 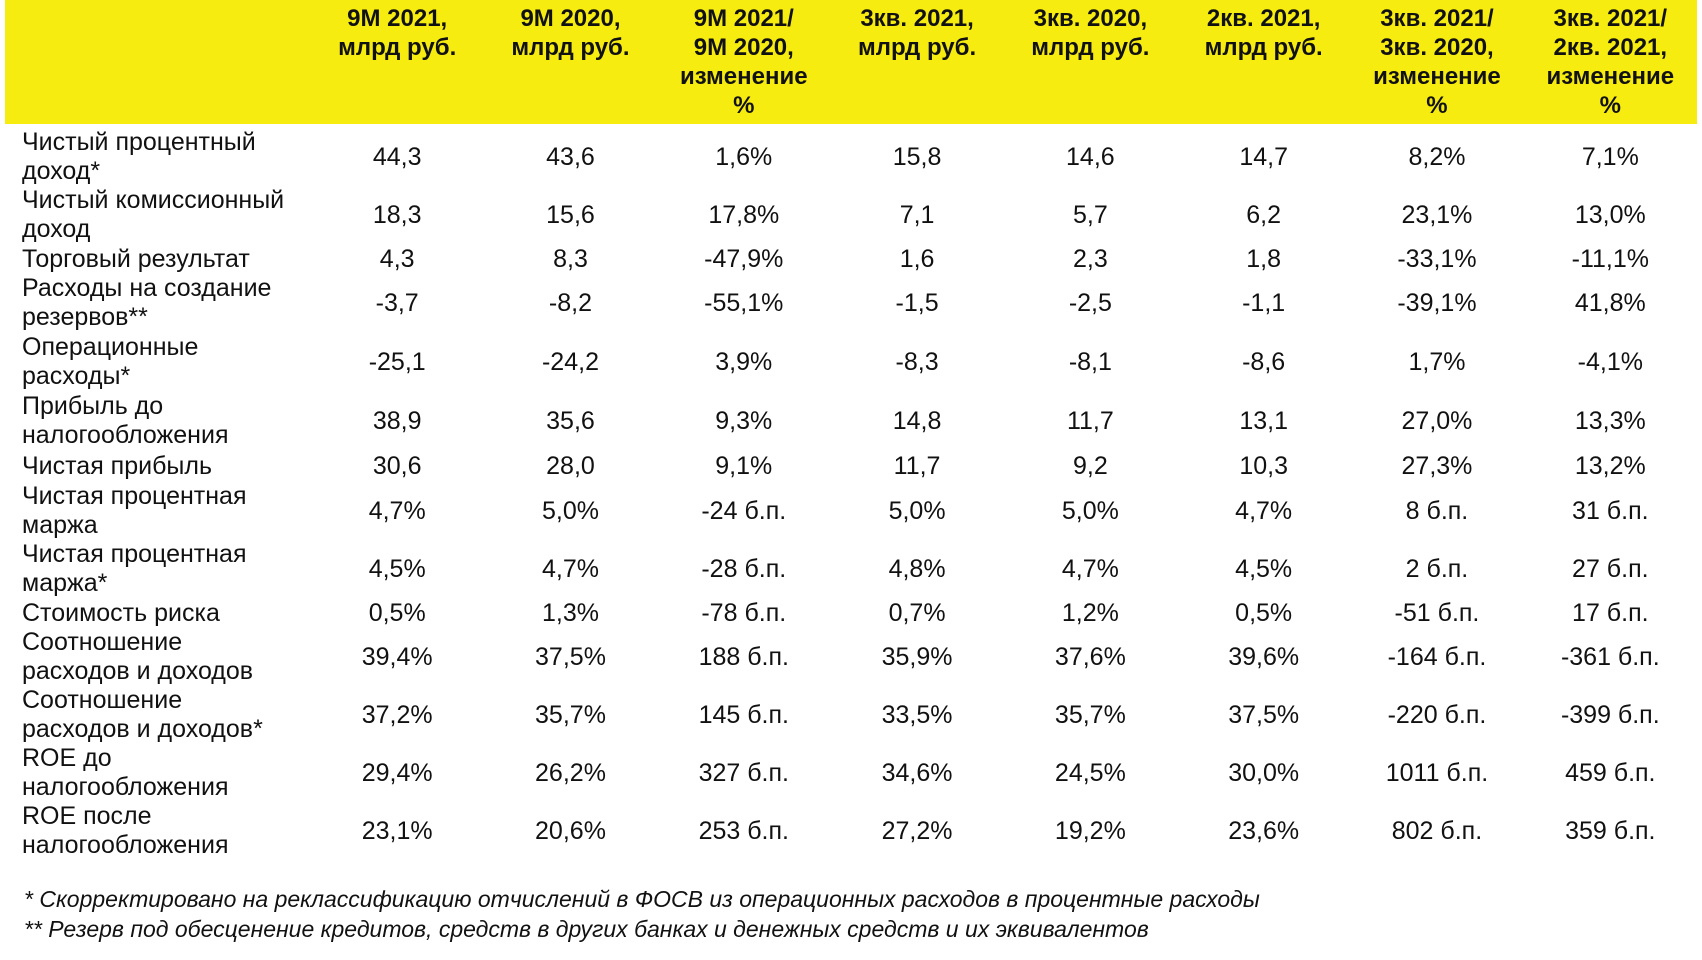 What do you see at coordinates (1264, 361) in the screenshot?
I see `table-cell: -8,6` at bounding box center [1264, 361].